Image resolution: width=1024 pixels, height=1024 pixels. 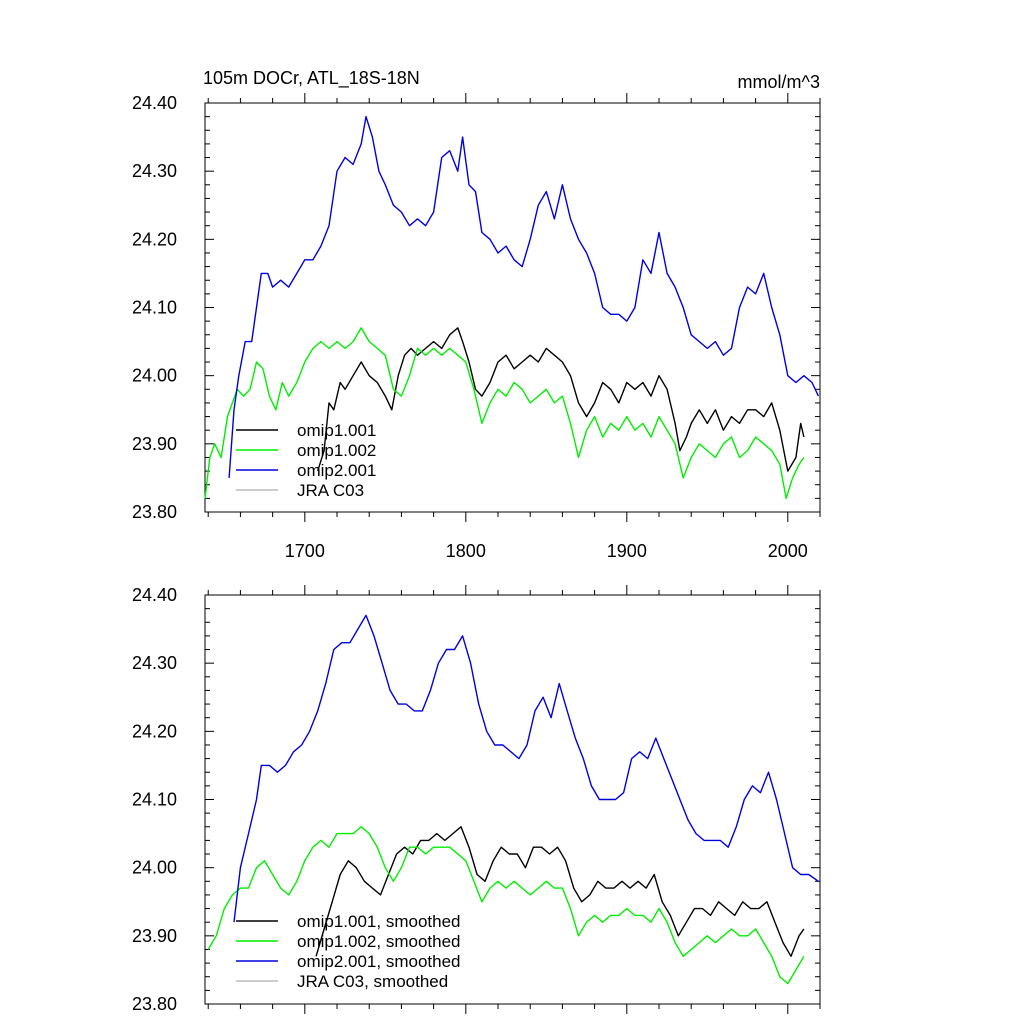 What do you see at coordinates (627, 551) in the screenshot?
I see `x-tick-label: 1900` at bounding box center [627, 551].